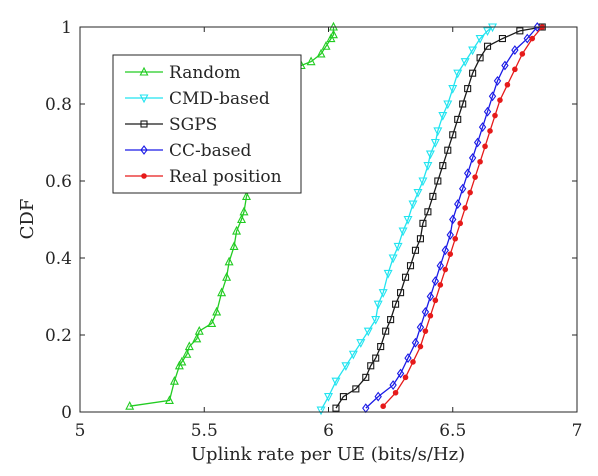 This screenshot has height=476, width=598. I want to click on legend-item: CC-based, so click(188, 151).